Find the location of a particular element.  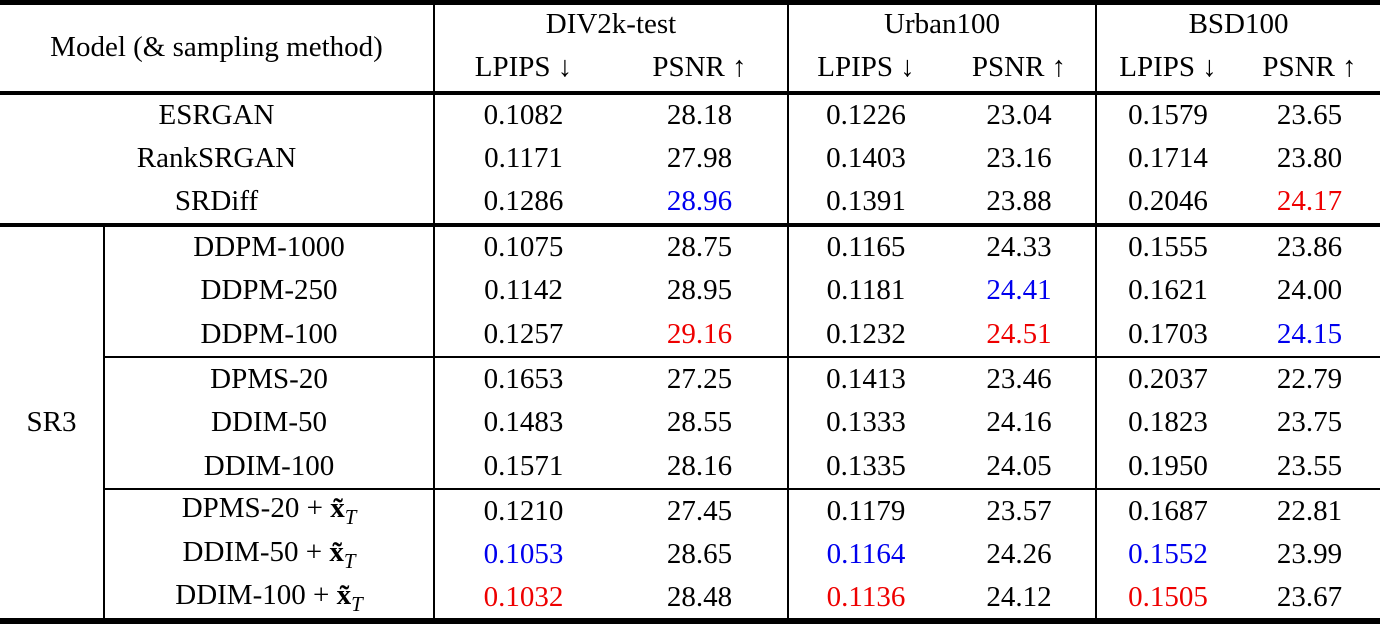

value-cell: 0.1621 is located at coordinates (1168, 290).